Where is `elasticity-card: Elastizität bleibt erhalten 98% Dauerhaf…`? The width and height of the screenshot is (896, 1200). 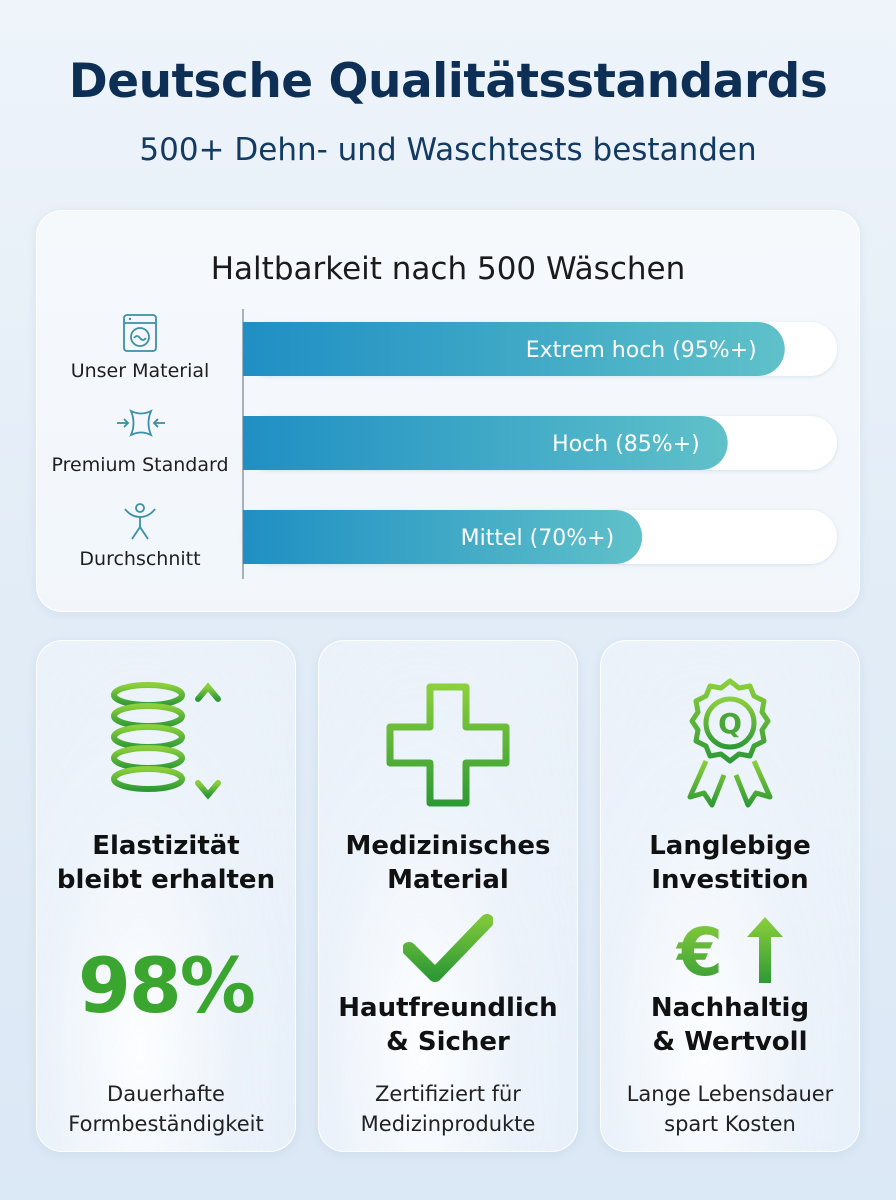
elasticity-card: Elastizität bleibt erhalten 98% Dauerhaf… is located at coordinates (166, 896).